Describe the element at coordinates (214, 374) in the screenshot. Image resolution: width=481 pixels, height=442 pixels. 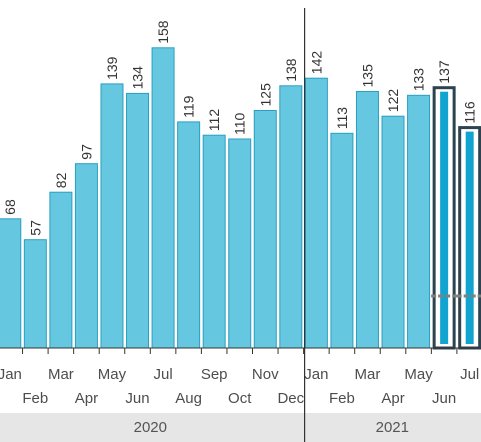
I see `month-label: Sep` at that location.